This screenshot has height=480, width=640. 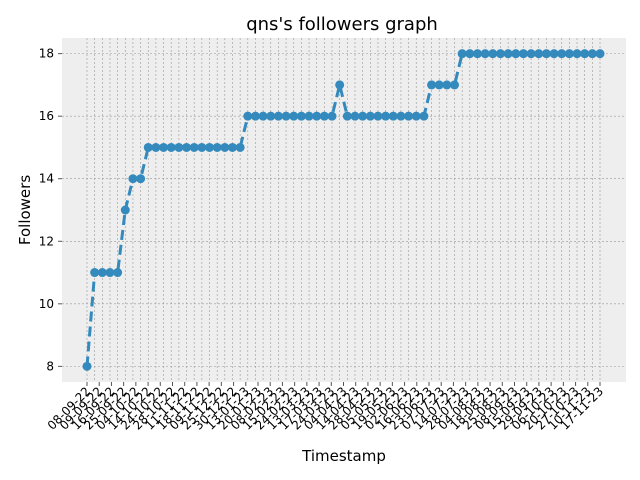 What do you see at coordinates (25, 210) in the screenshot?
I see `y-axis-label: Followers` at bounding box center [25, 210].